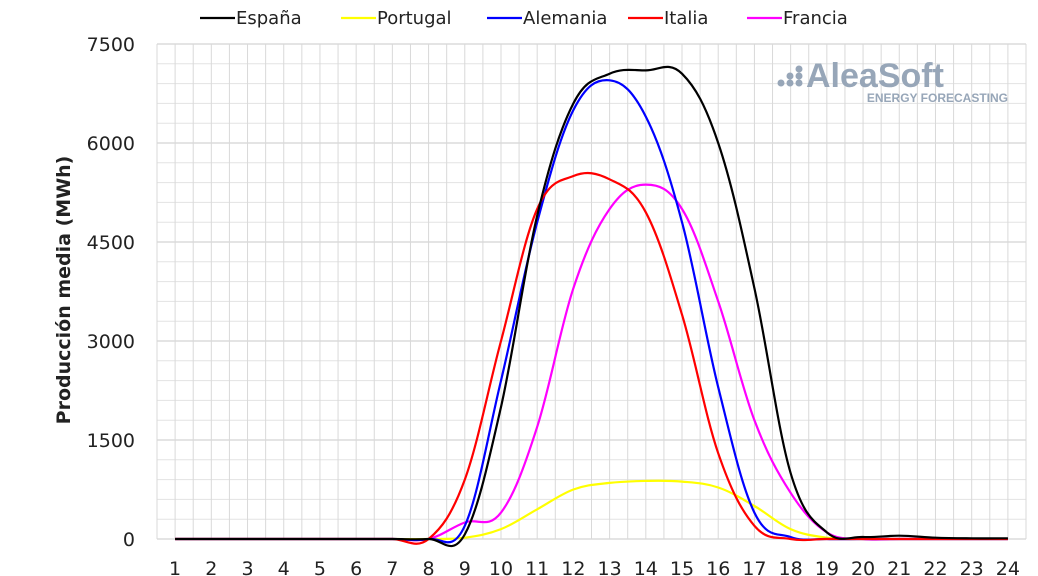  Describe the element at coordinates (320, 567) in the screenshot. I see `x-tick-label: 5` at that location.